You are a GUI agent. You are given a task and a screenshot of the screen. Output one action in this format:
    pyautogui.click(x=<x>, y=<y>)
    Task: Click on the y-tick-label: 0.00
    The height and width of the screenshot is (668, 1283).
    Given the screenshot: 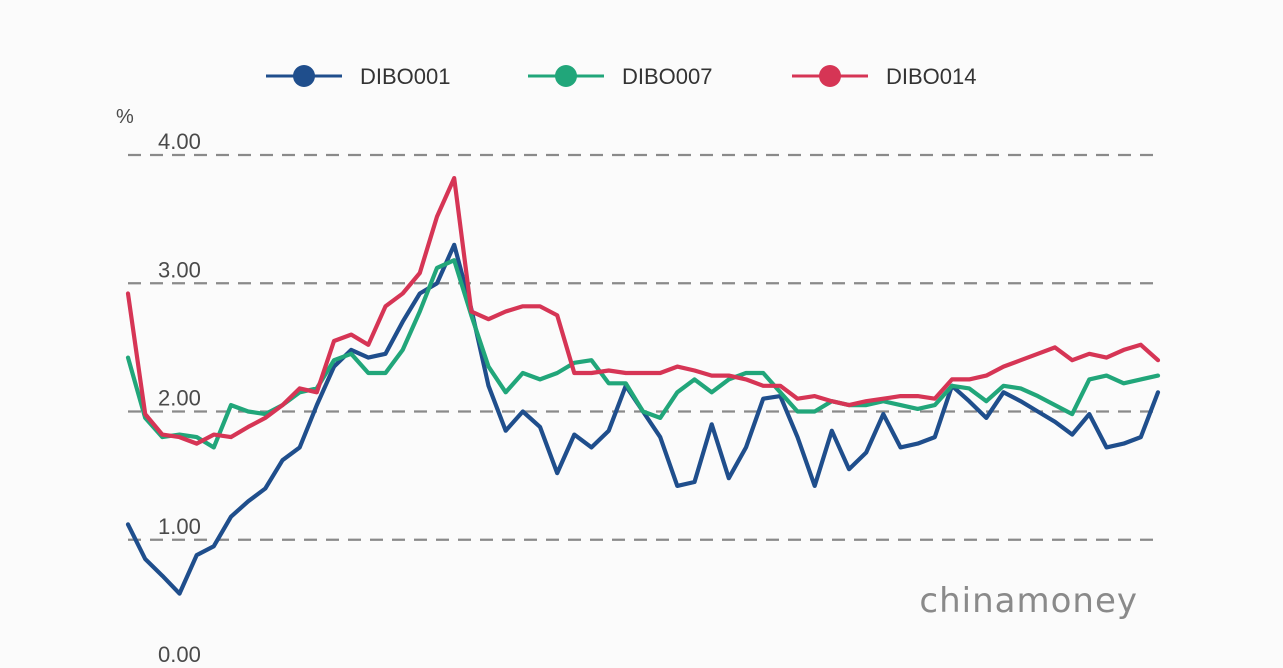 What is the action you would take?
    pyautogui.click(x=179, y=654)
    